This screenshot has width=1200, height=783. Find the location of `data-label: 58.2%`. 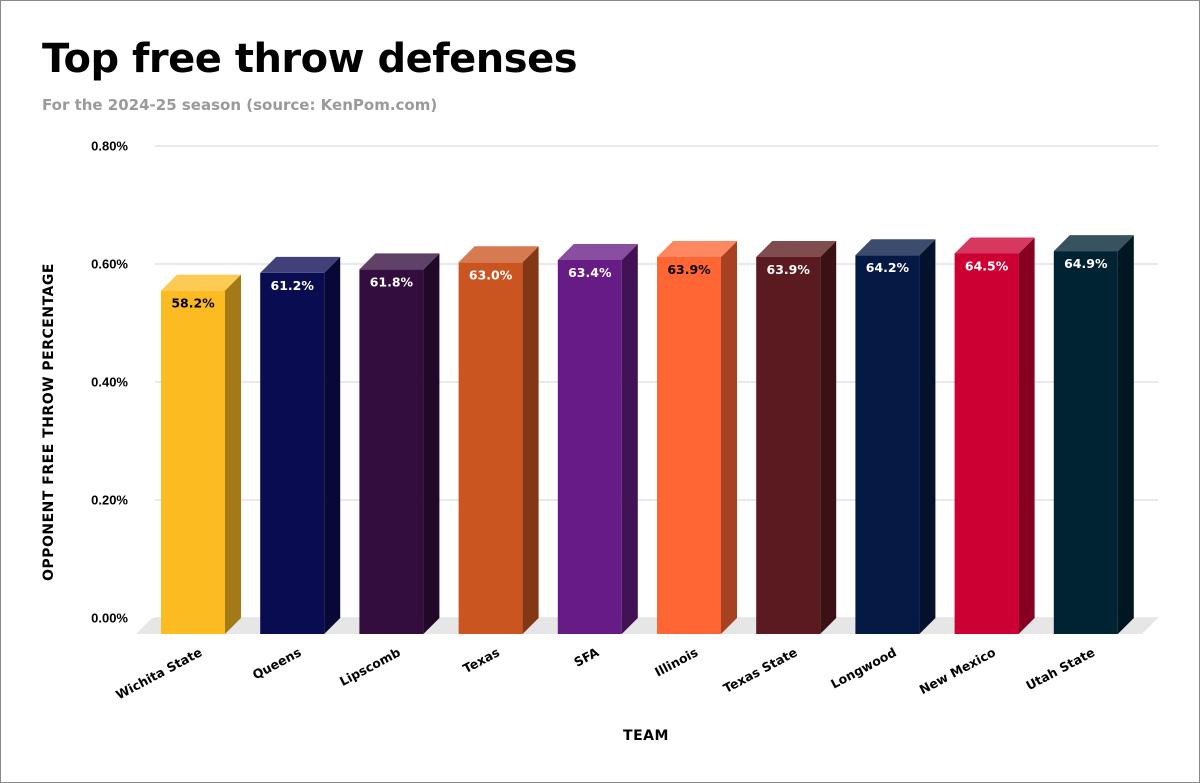

data-label: 58.2% is located at coordinates (193, 303).